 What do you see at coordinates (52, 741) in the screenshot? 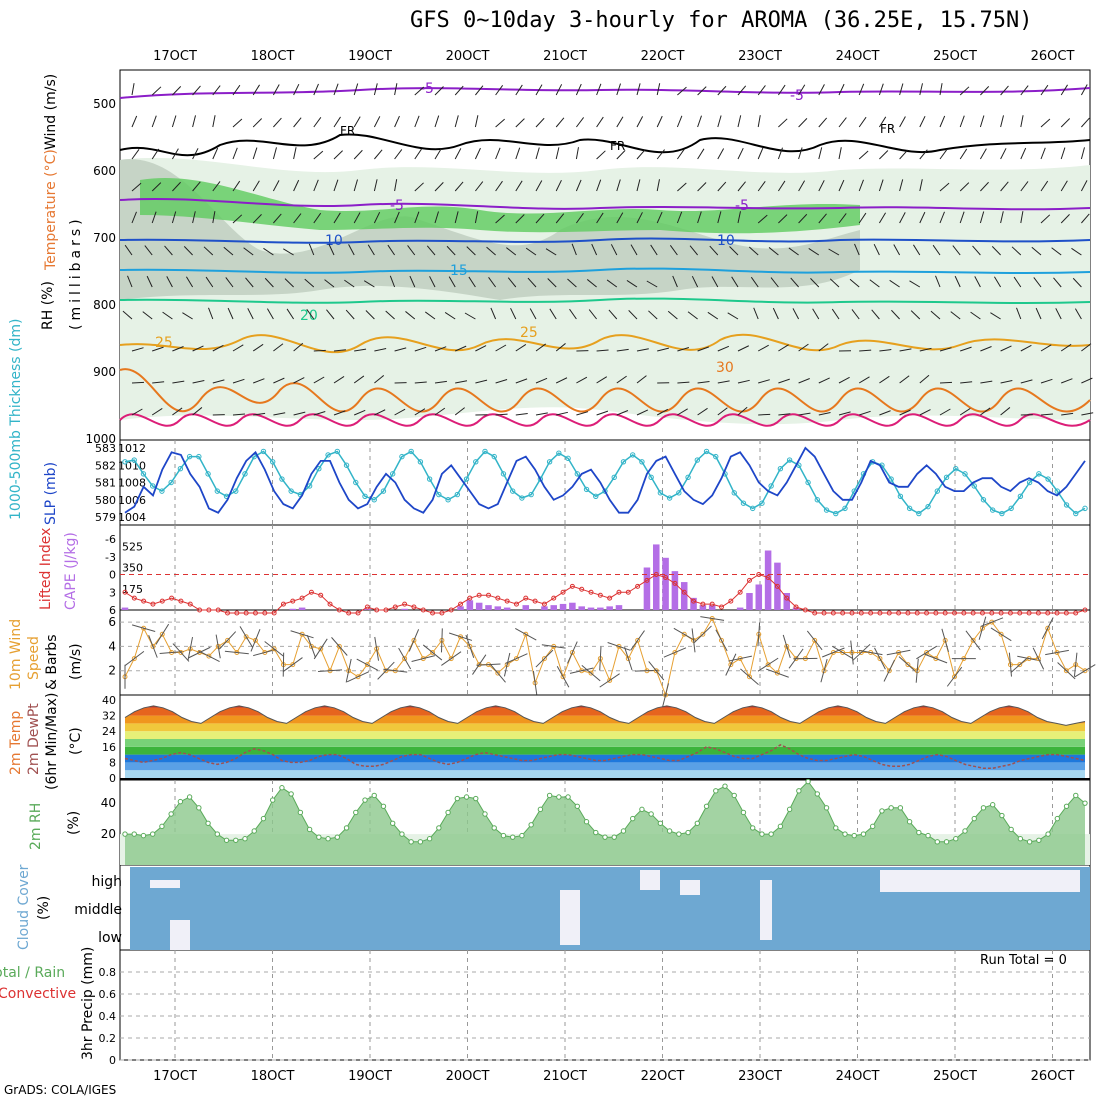
I see `temp2m-label-3: (6hr Min/Max)` at bounding box center [52, 741].